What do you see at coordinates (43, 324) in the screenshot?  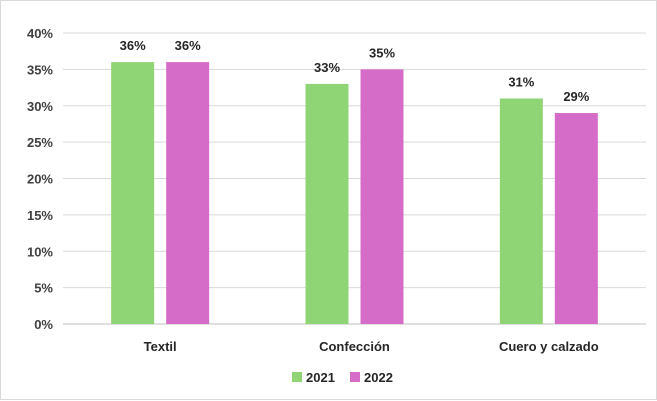 I see `y-tick-label: 0%` at bounding box center [43, 324].